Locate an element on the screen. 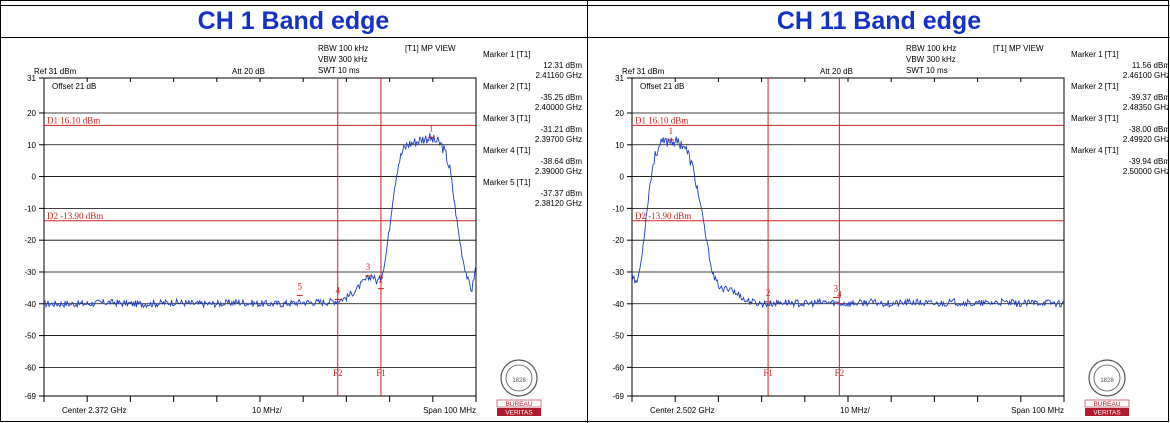 Image resolution: width=1170 pixels, height=423 pixels. center-frequency-label: Center 2.502 GHz is located at coordinates (682, 410).